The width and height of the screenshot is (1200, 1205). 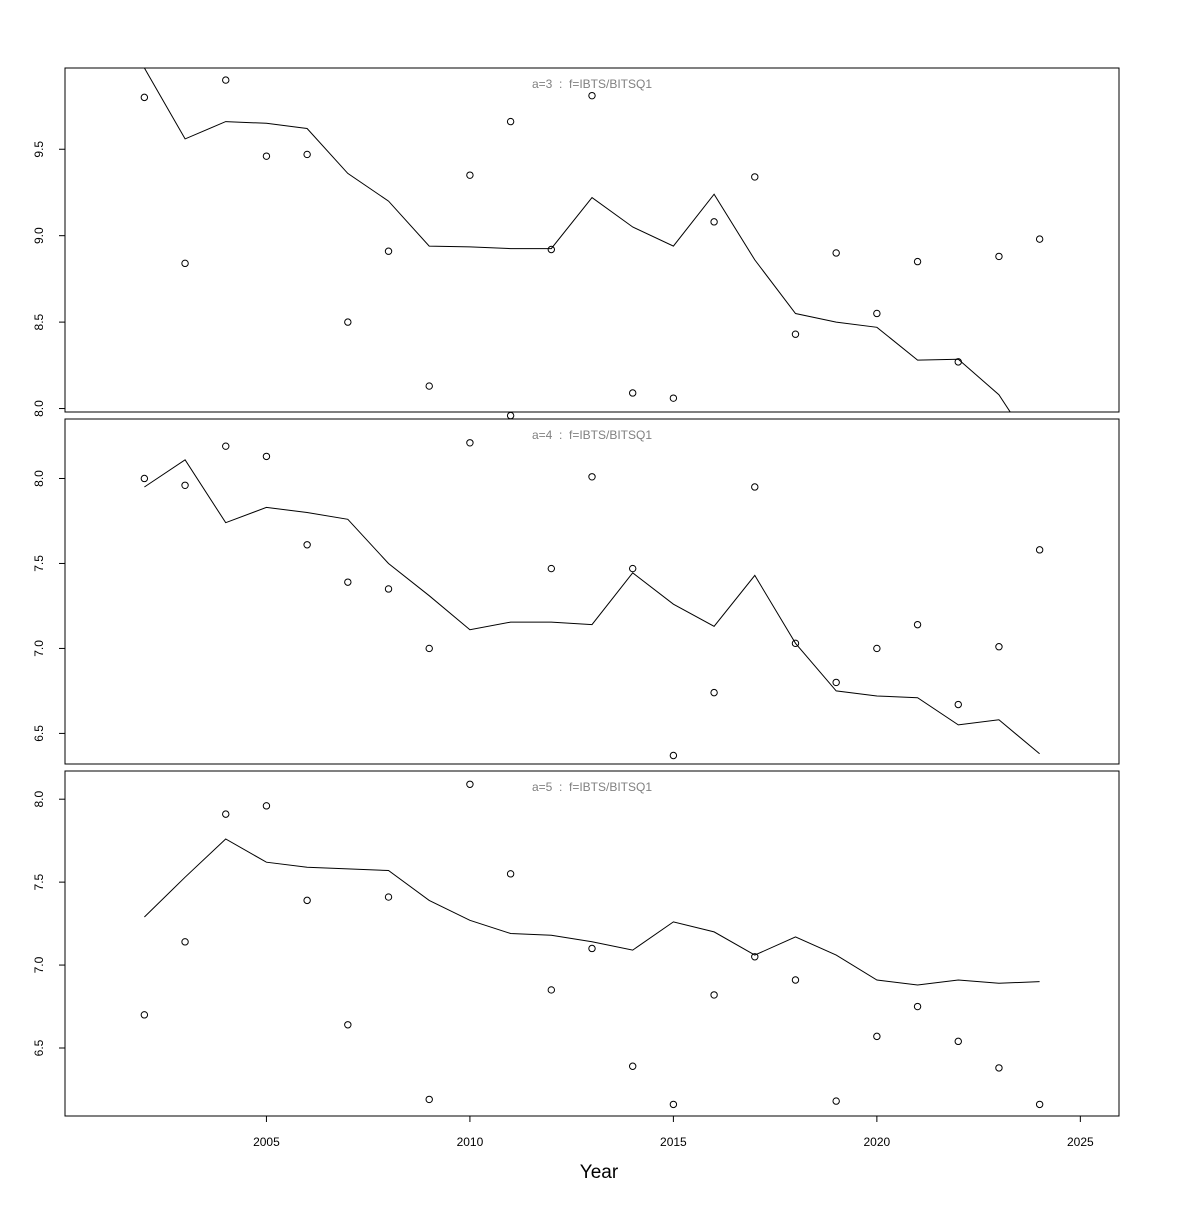 What do you see at coordinates (39, 321) in the screenshot?
I see `y-tick-label: 8.5` at bounding box center [39, 321].